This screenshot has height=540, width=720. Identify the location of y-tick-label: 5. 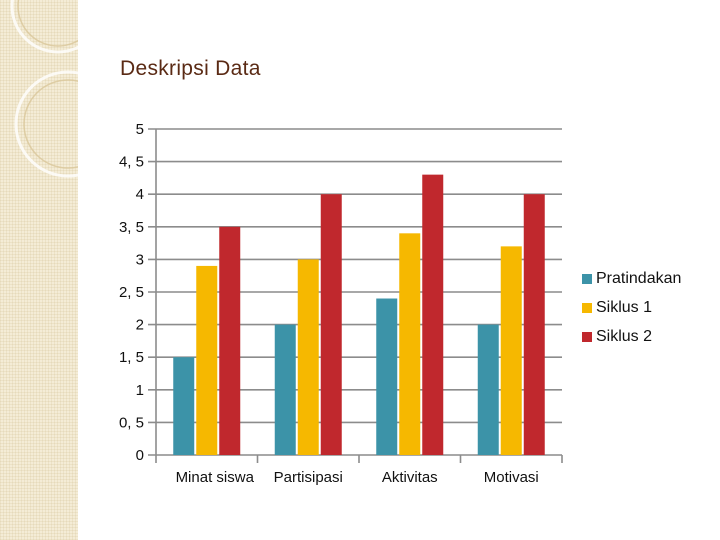
(140, 129).